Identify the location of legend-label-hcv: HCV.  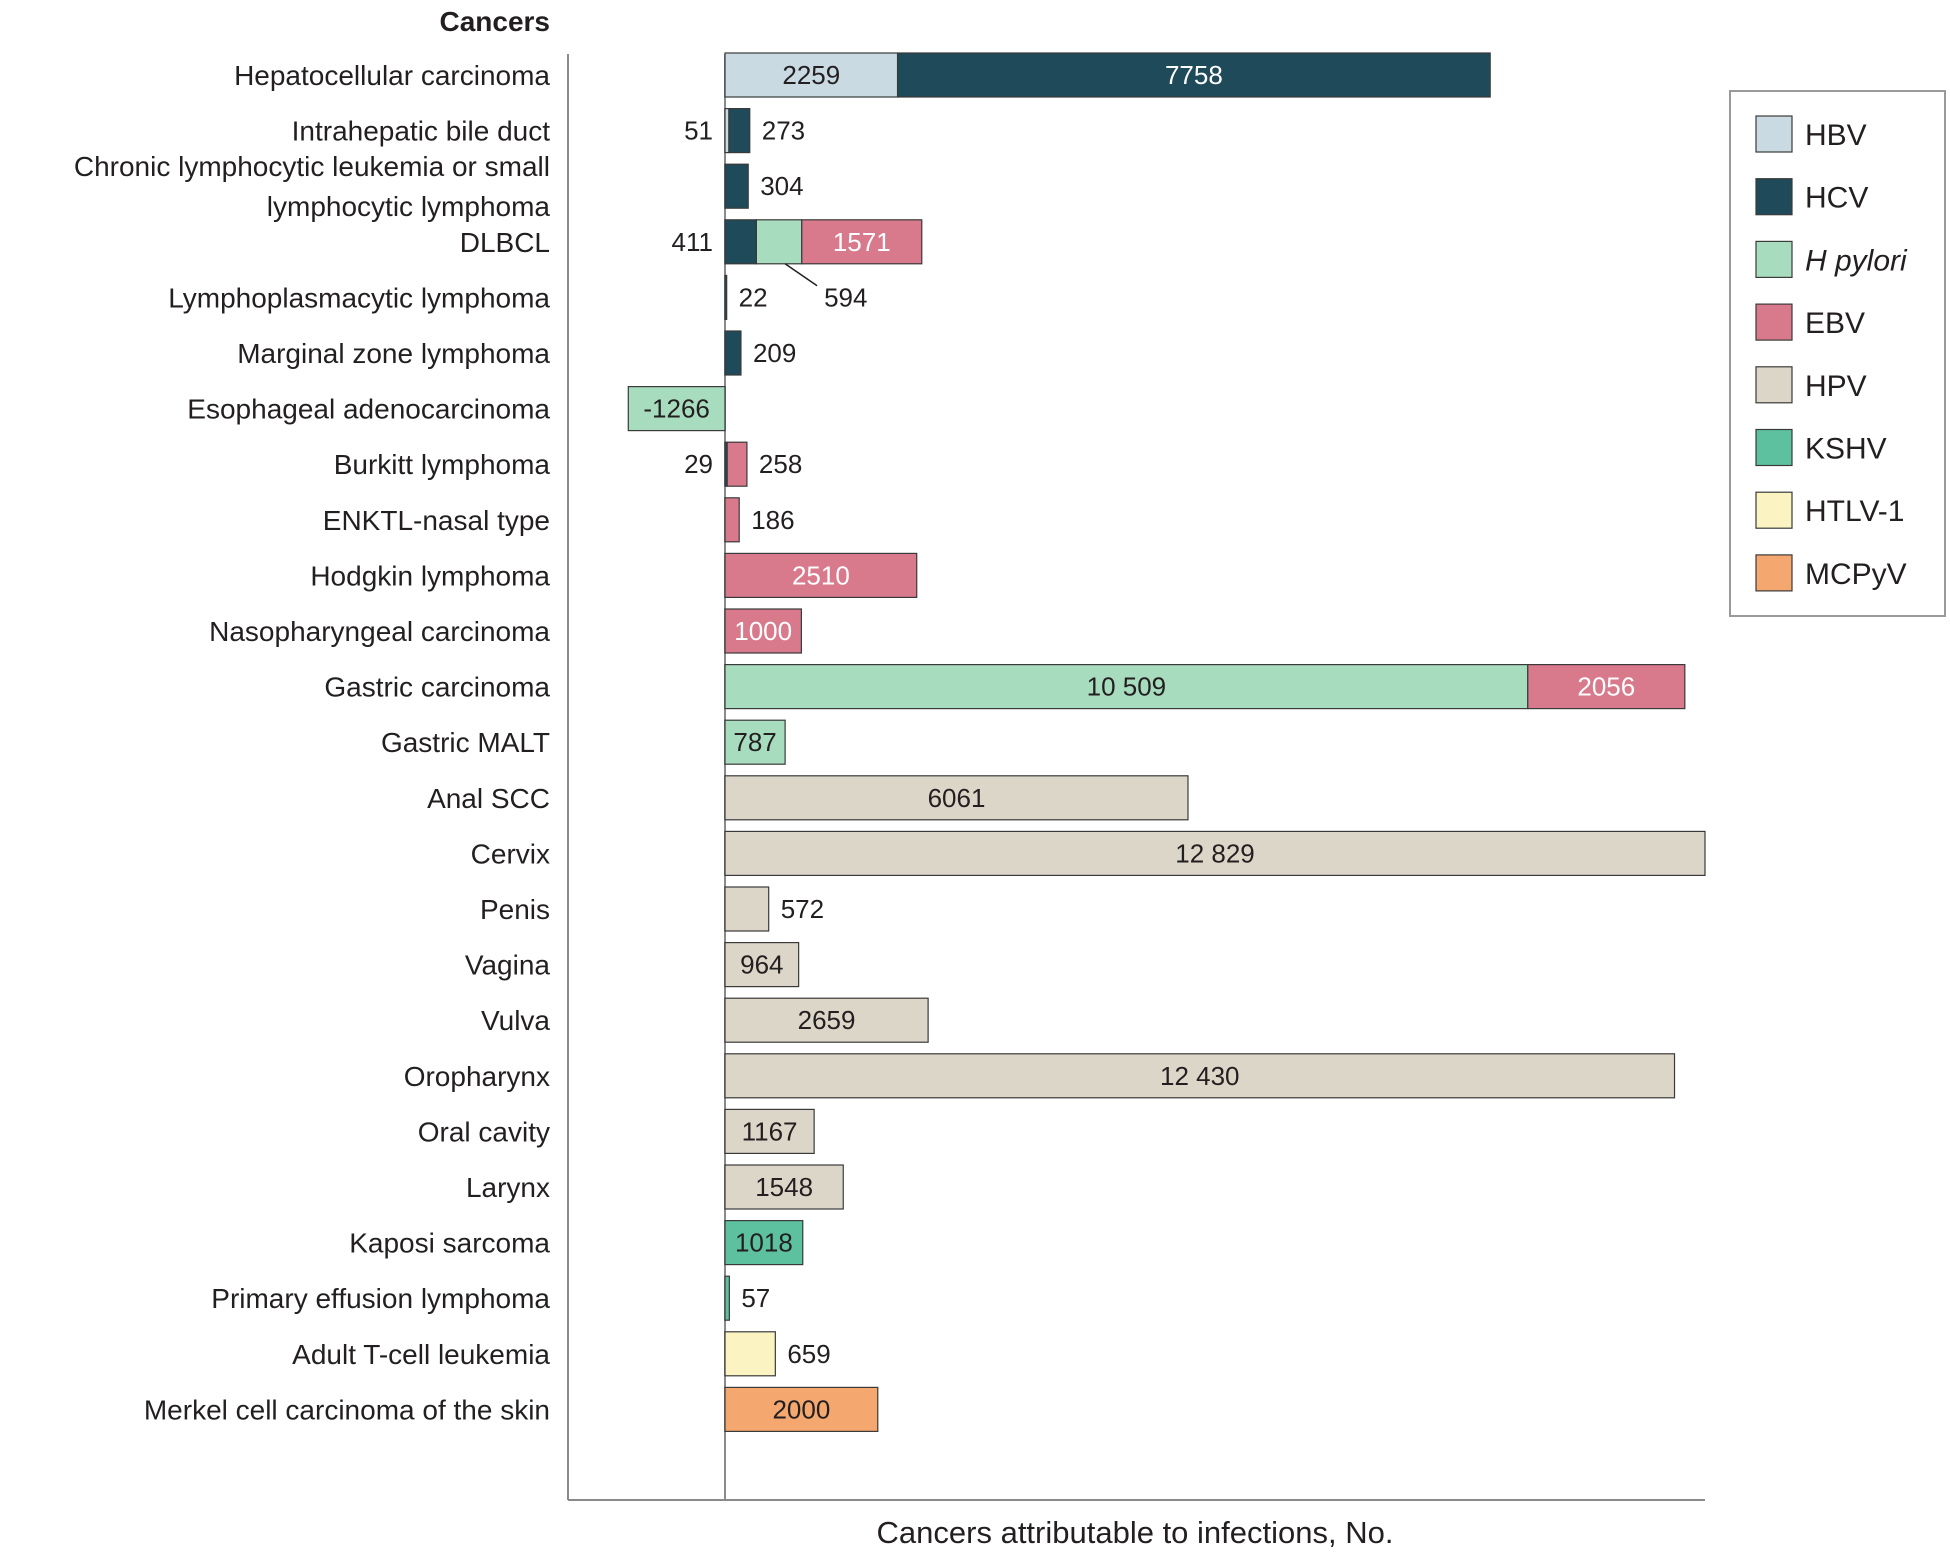
(1836, 198).